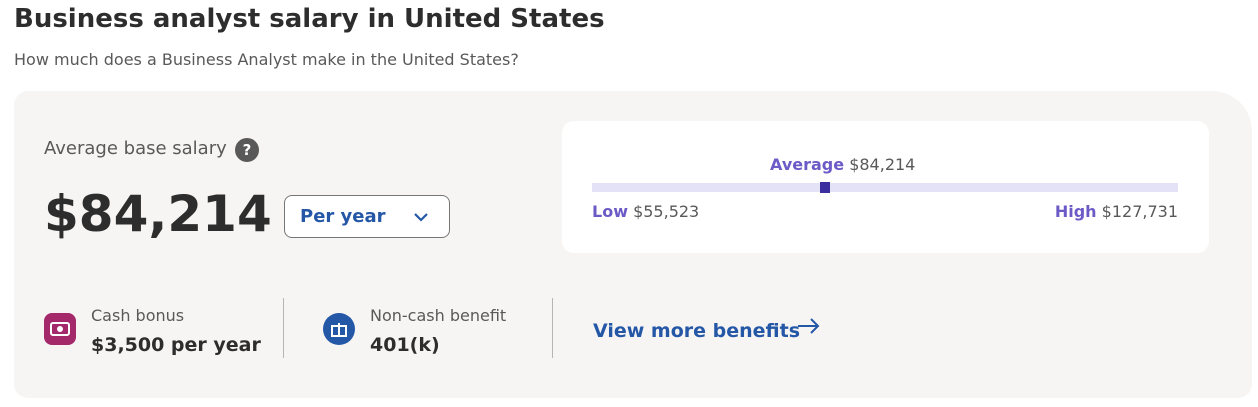 This screenshot has height=407, width=1258. Describe the element at coordinates (1075, 211) in the screenshot. I see `high-label: High` at that location.